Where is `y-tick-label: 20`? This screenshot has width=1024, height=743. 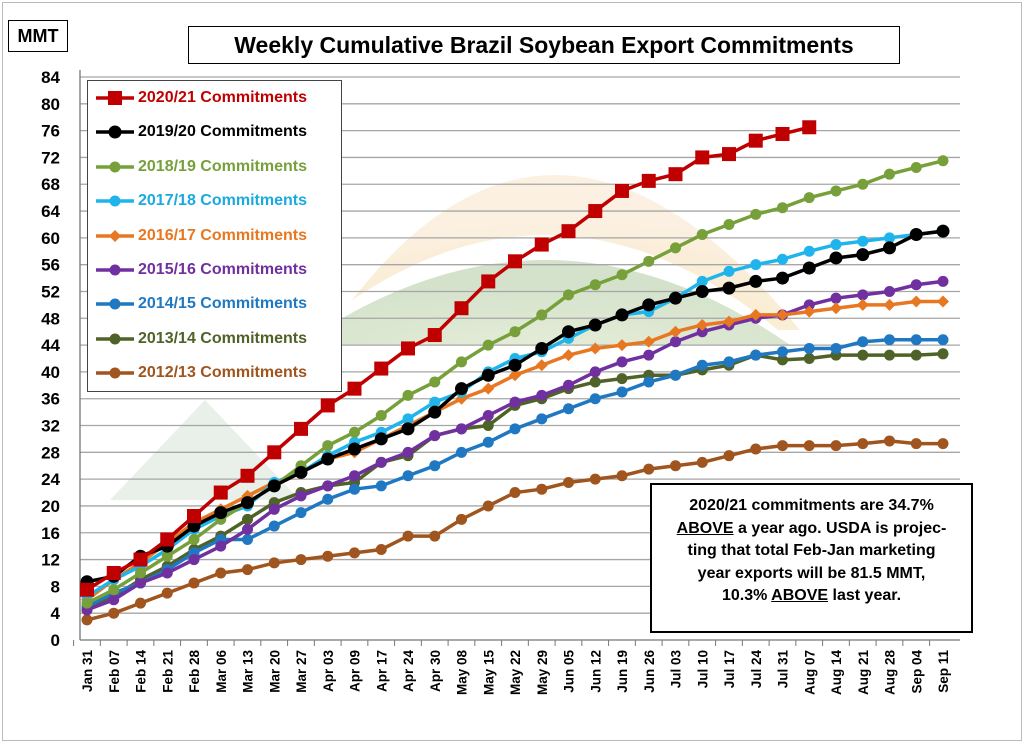
y-tick-label: 20 is located at coordinates (50, 506).